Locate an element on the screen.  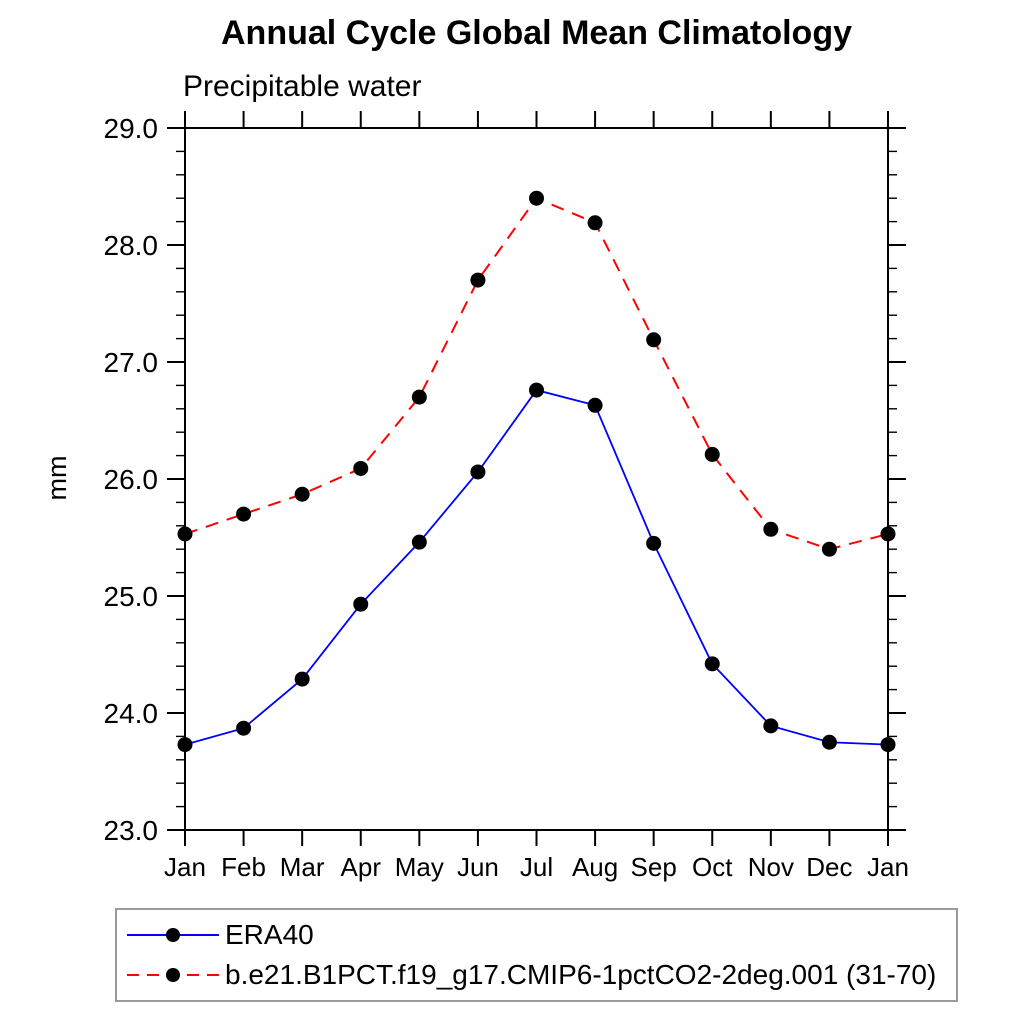
y-tick-label: 26.0 is located at coordinates (131, 479).